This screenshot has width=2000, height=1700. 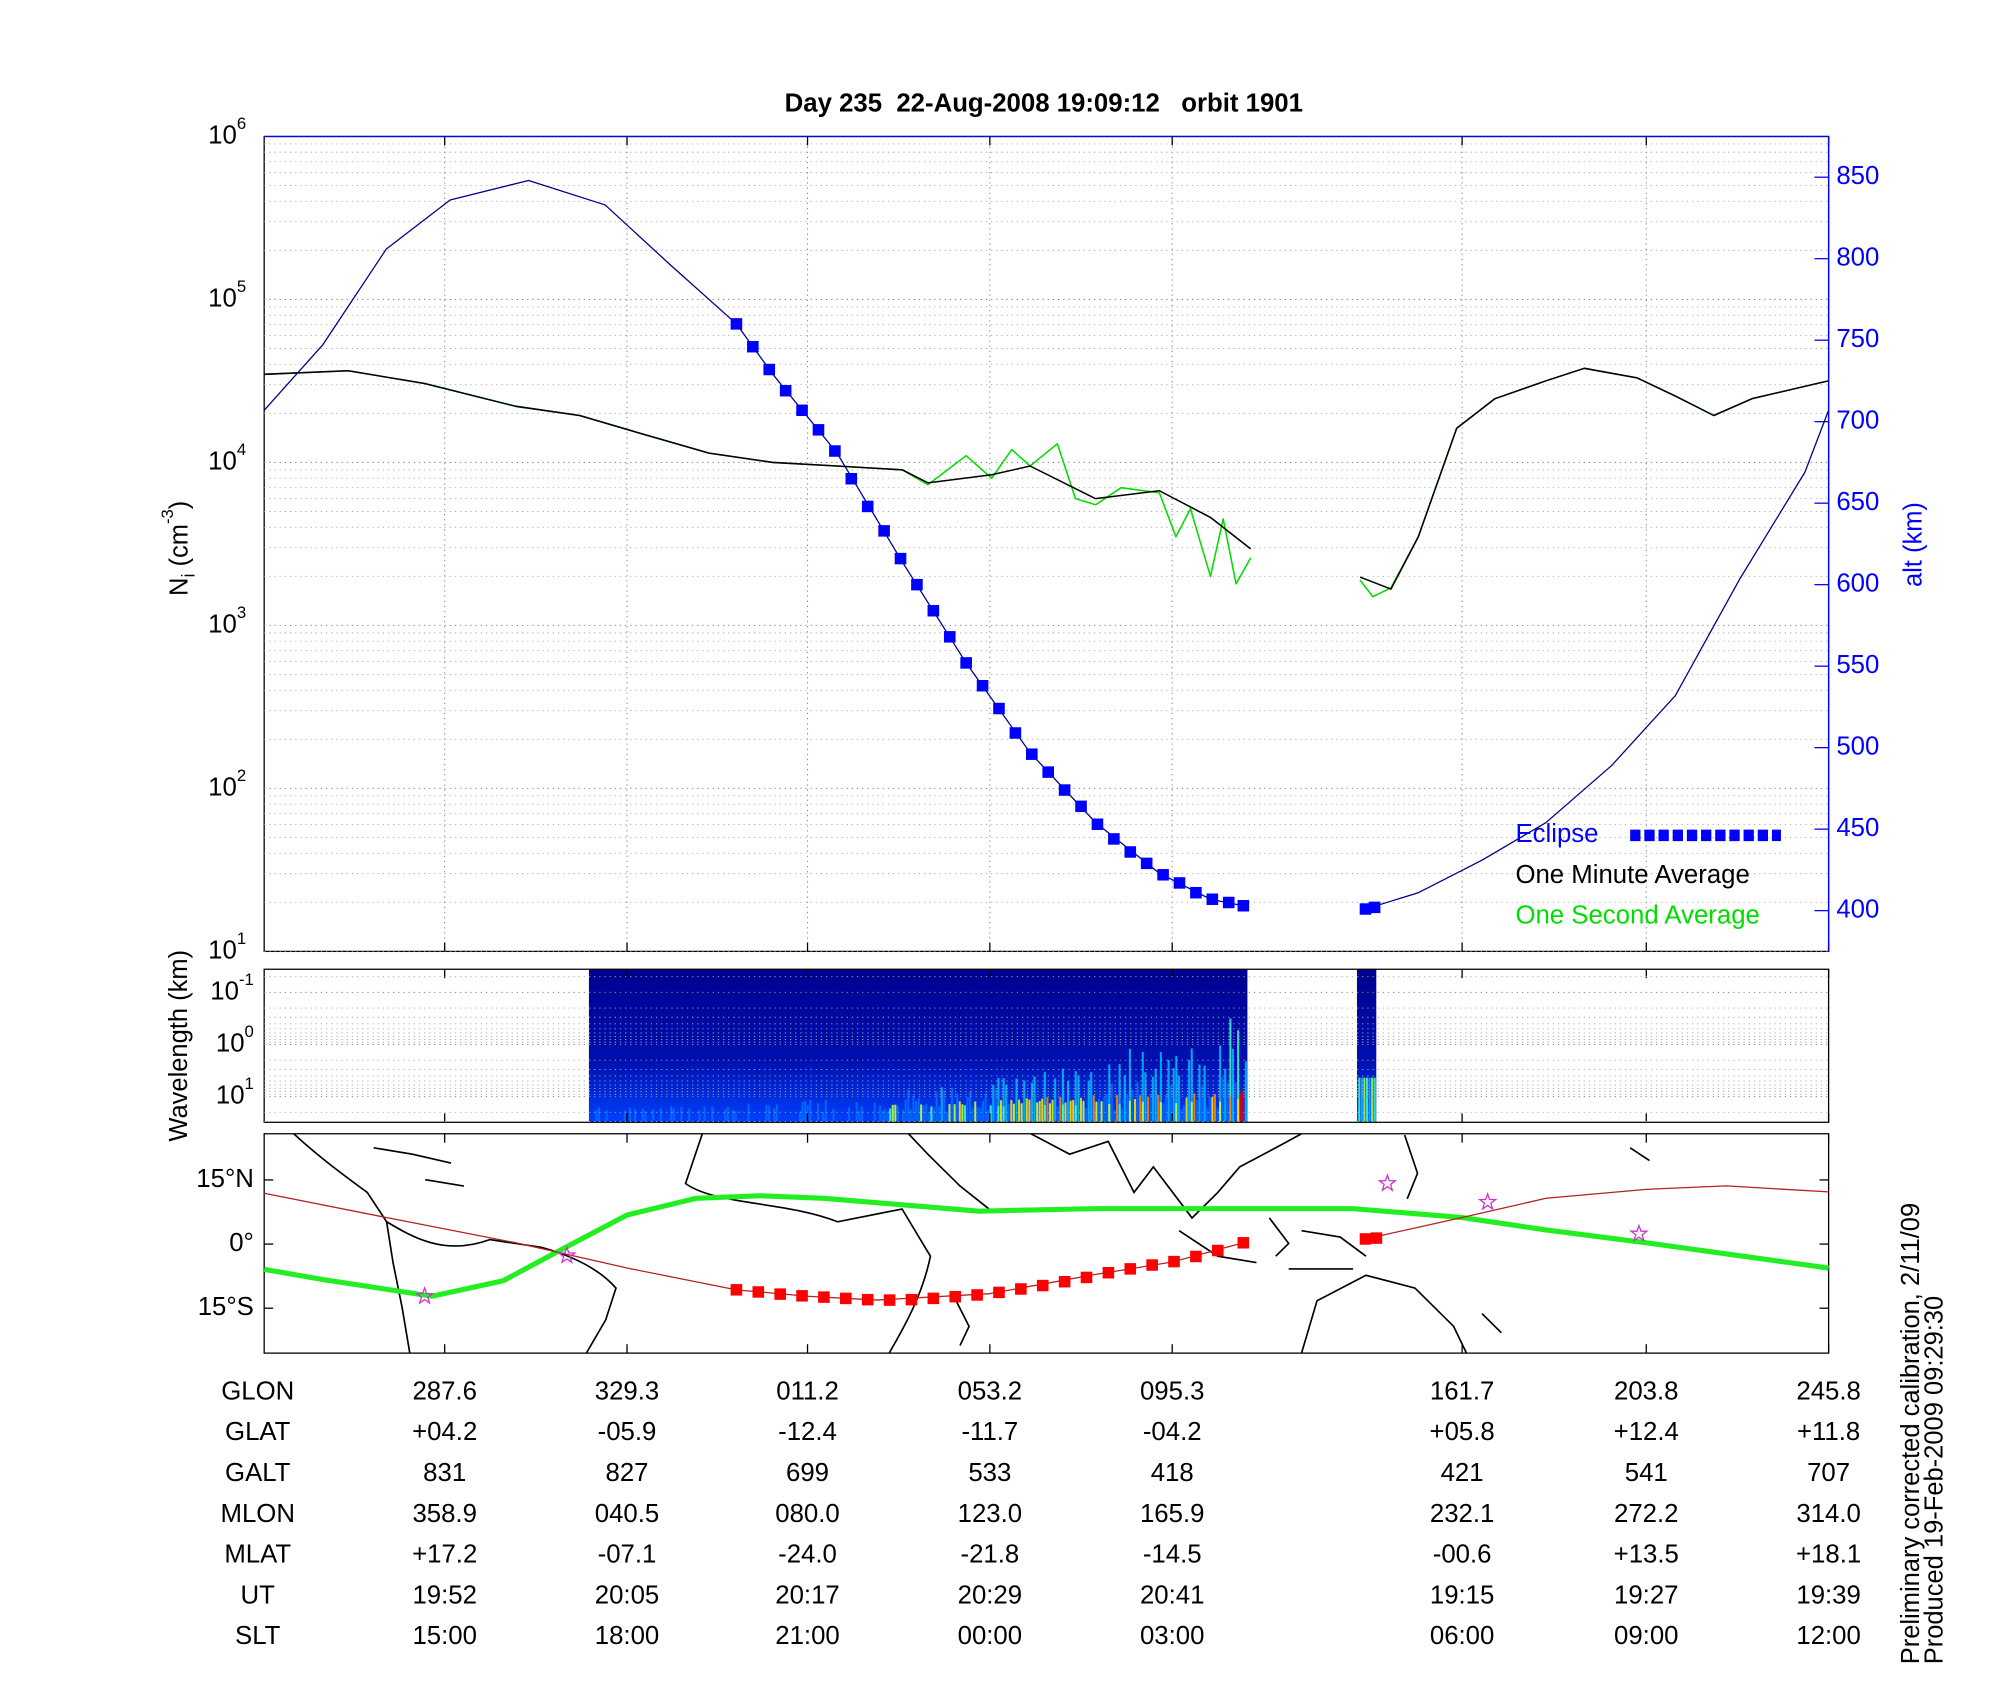 I want to click on table-cell: 533, so click(x=989, y=1473).